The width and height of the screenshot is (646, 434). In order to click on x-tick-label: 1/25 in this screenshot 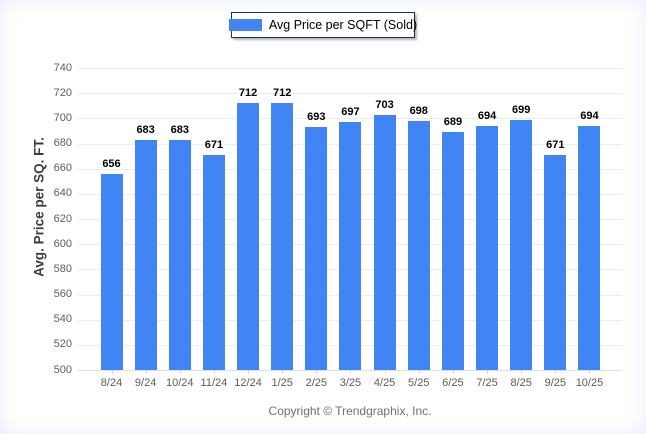, I will do `click(282, 383)`.